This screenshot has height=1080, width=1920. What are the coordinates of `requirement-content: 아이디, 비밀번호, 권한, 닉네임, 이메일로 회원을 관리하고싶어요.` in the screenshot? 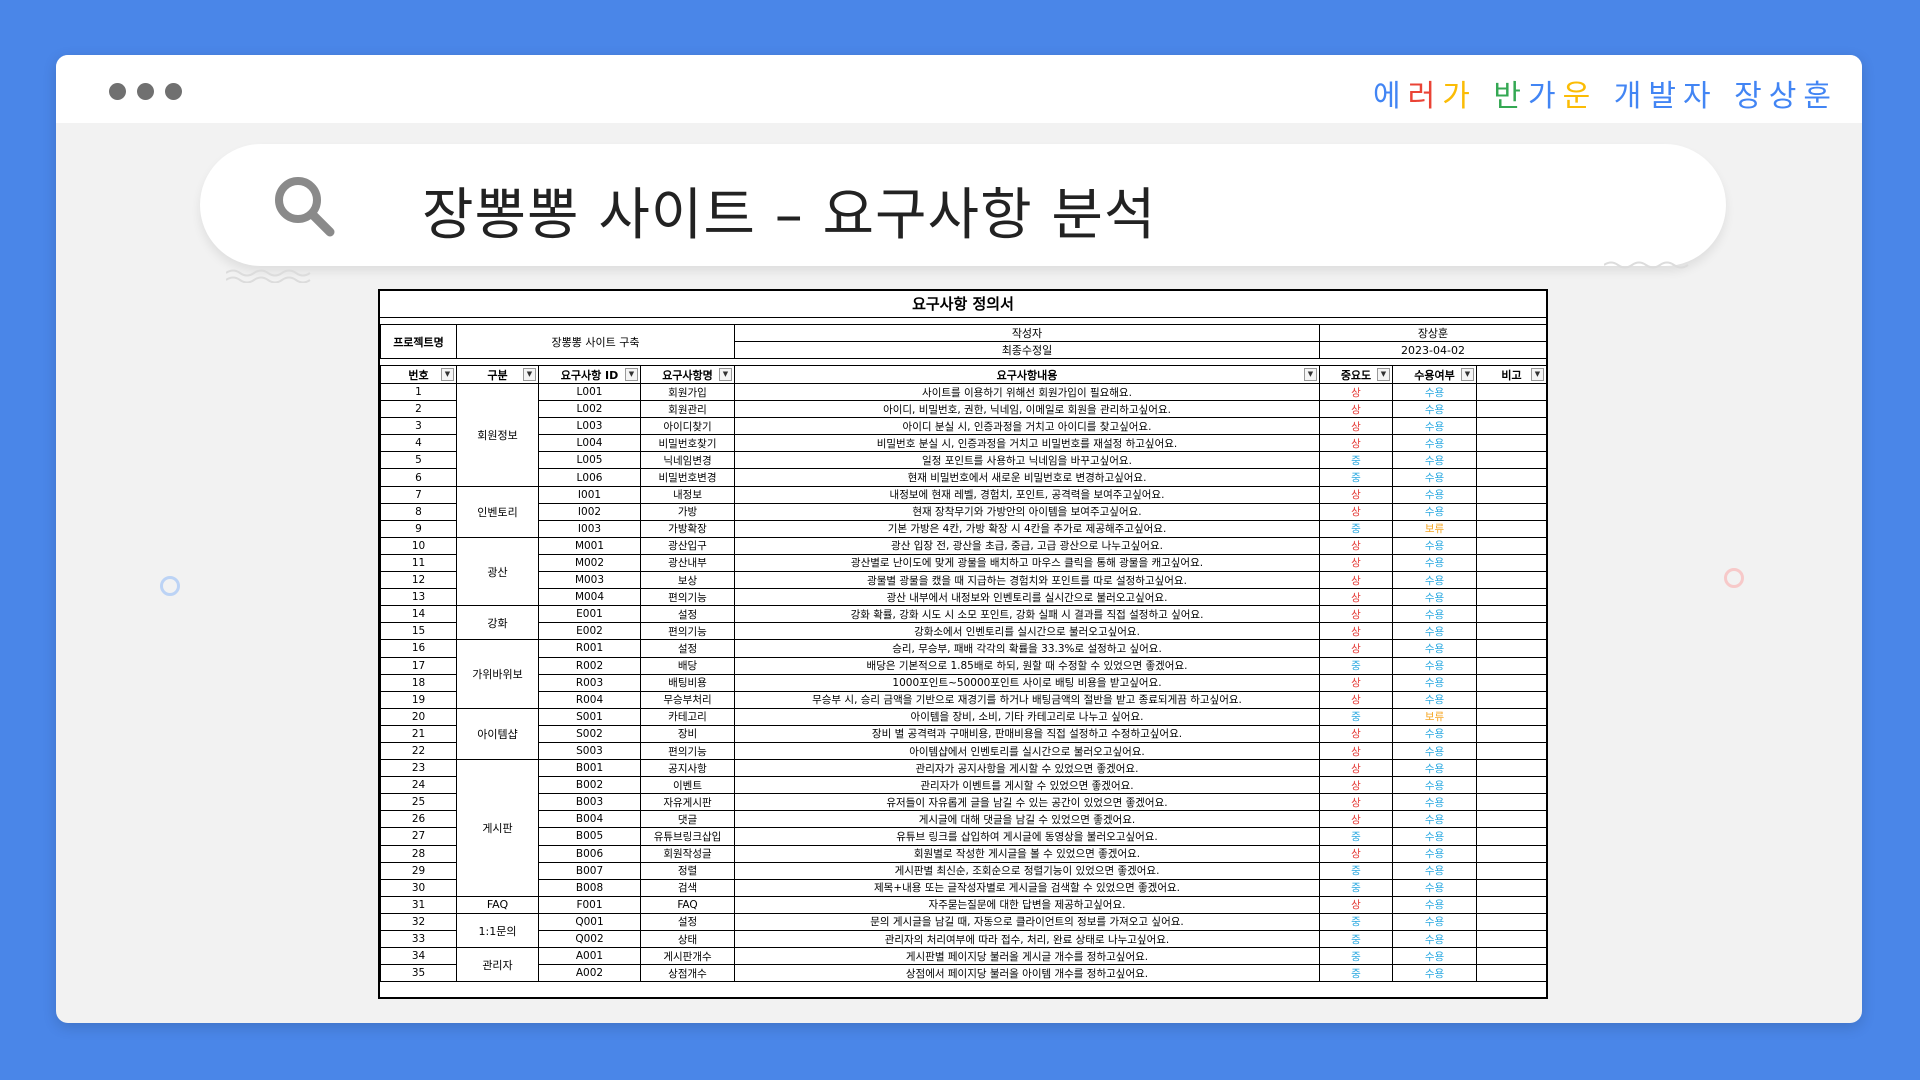 It's located at (1027, 409).